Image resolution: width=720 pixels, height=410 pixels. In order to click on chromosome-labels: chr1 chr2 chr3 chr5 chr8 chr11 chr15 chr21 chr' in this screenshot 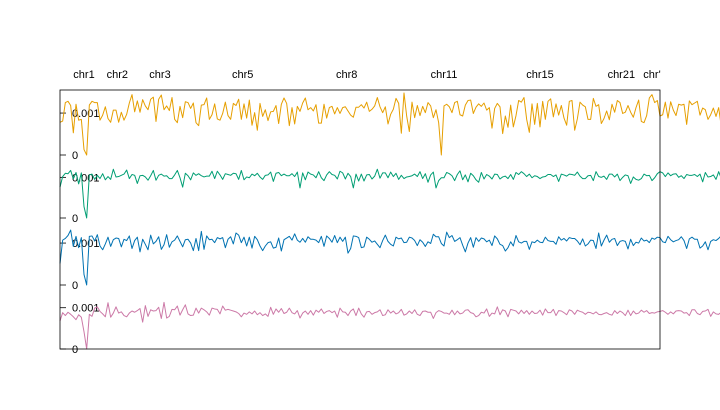, I will do `click(366, 75)`.